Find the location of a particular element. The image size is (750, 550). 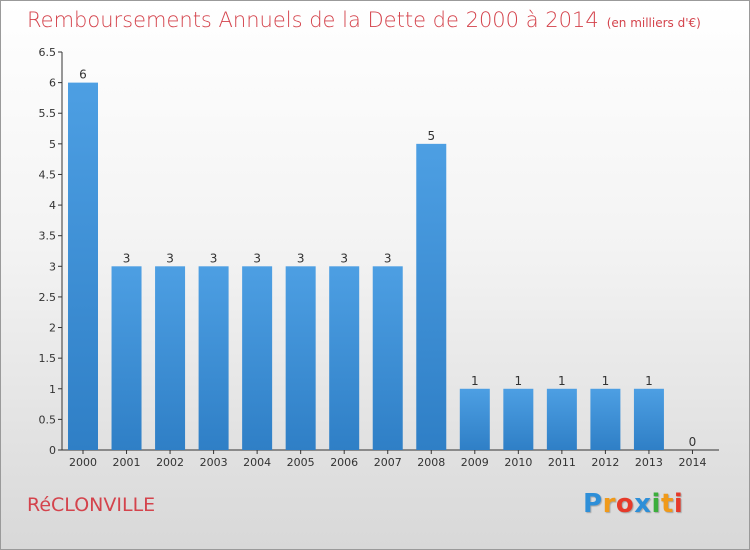

city-name: RéCLONVILLE is located at coordinates (91, 505).